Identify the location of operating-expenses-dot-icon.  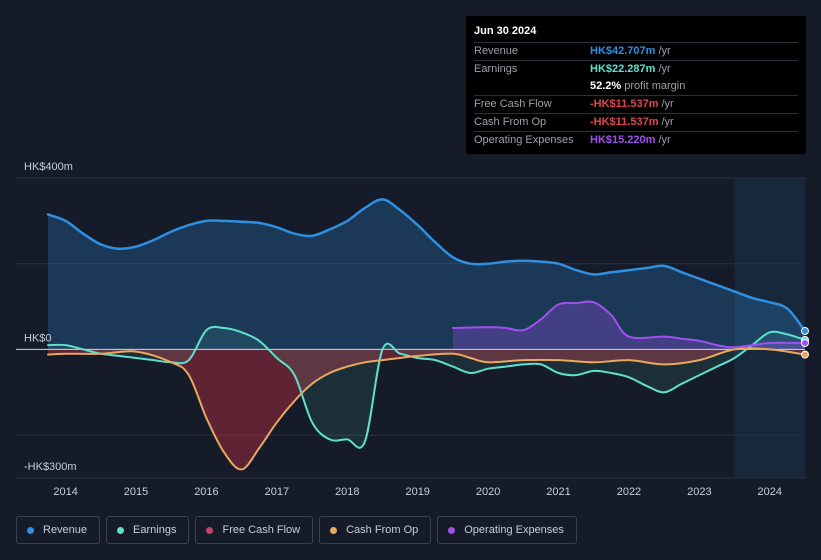
(452, 530).